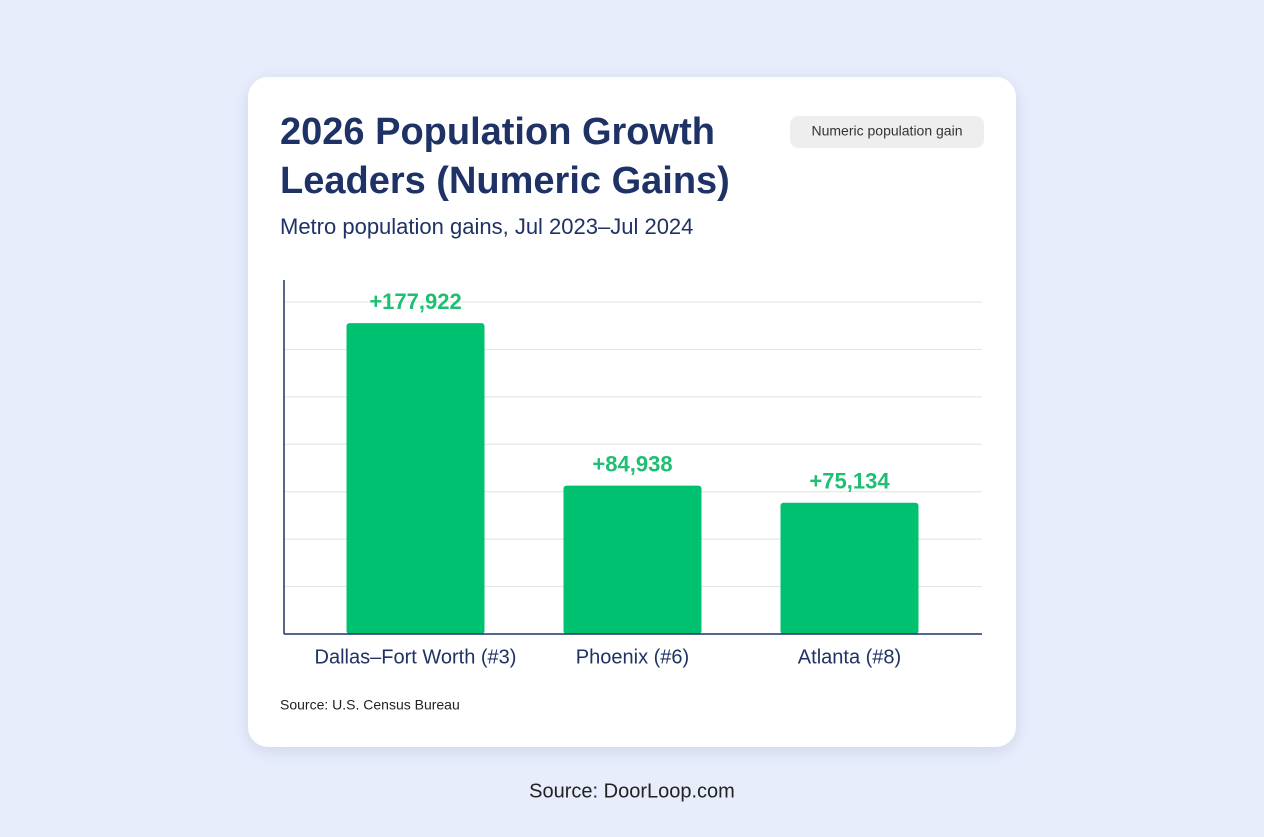 This screenshot has width=1264, height=837. What do you see at coordinates (416, 657) in the screenshot?
I see `x-tick-label: Dallas–Fort Worth (#3)` at bounding box center [416, 657].